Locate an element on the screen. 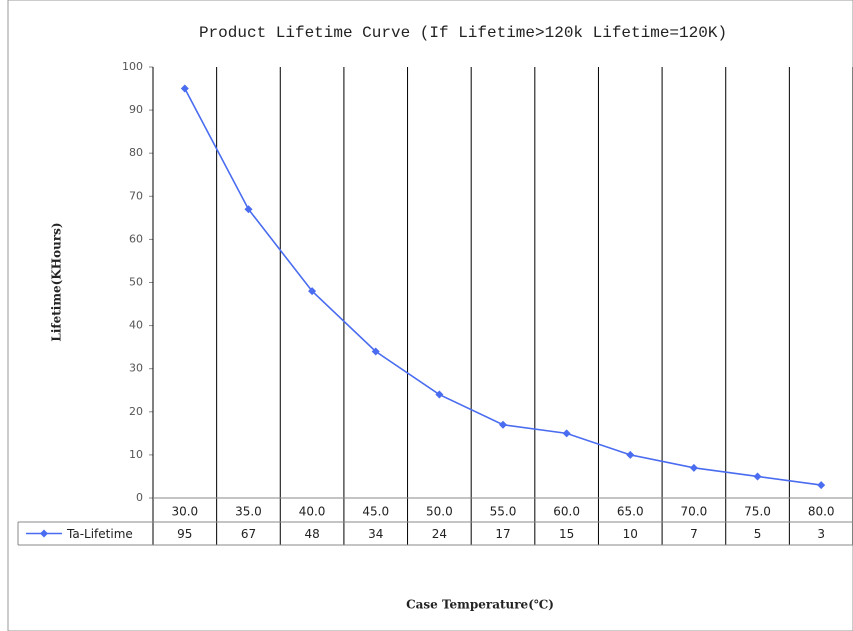  y-tick-label: 60 is located at coordinates (136, 238).